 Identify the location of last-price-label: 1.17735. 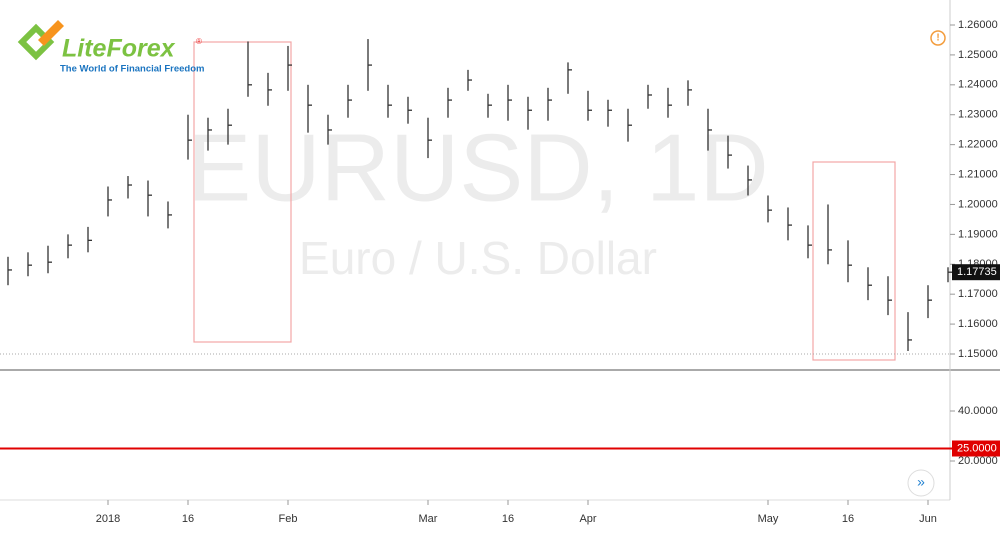
(977, 272).